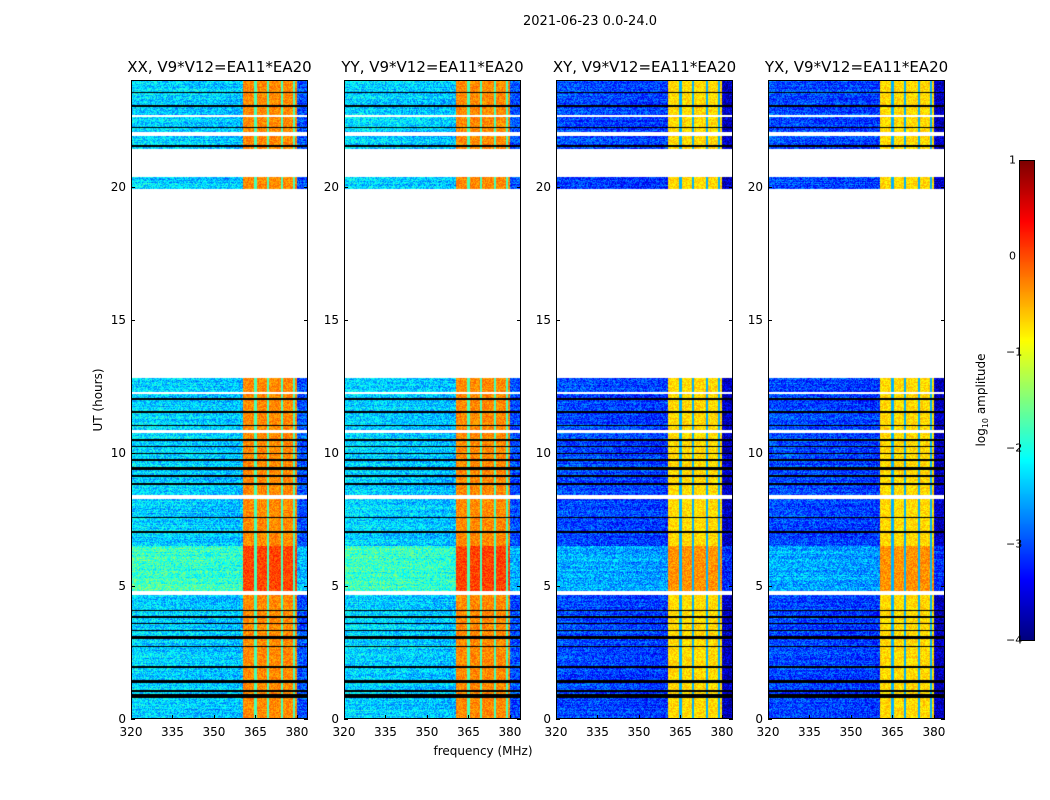 The height and width of the screenshot is (800, 1050). What do you see at coordinates (856, 67) in the screenshot?
I see `panel-title: YX, V9*V12=EA11*EA20` at bounding box center [856, 67].